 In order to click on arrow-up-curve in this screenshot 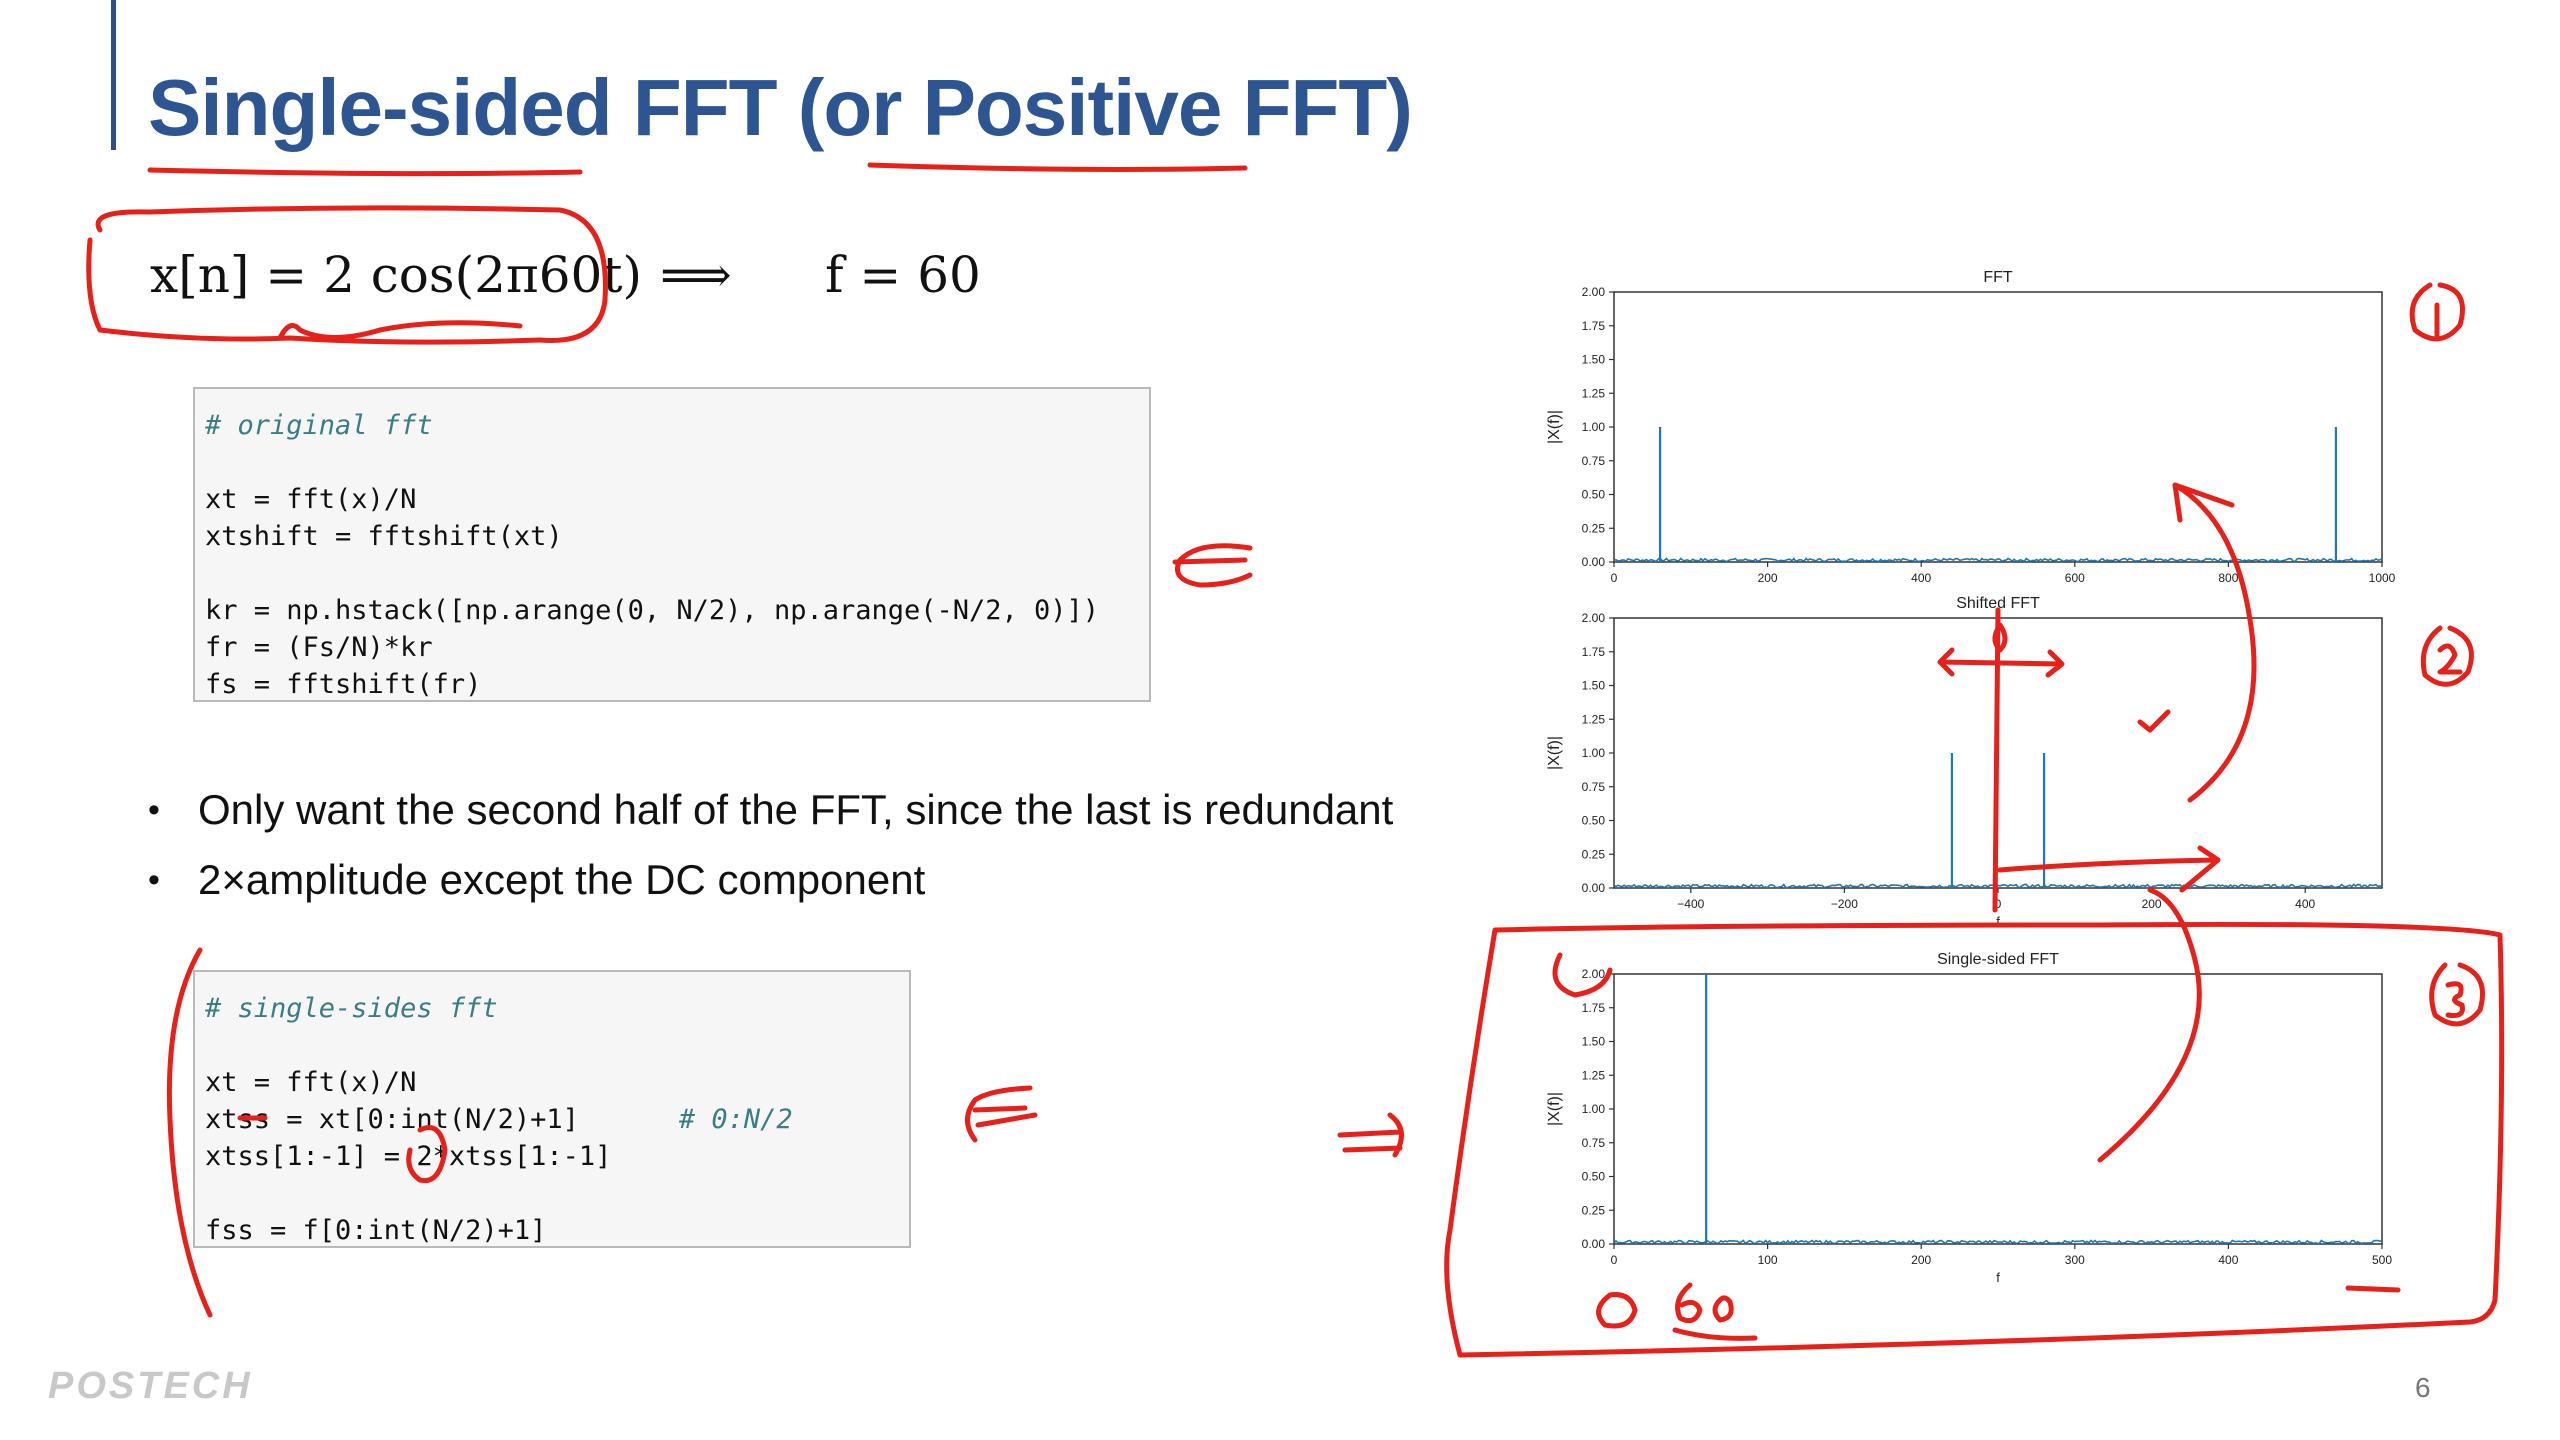, I will do `click(2214, 642)`.